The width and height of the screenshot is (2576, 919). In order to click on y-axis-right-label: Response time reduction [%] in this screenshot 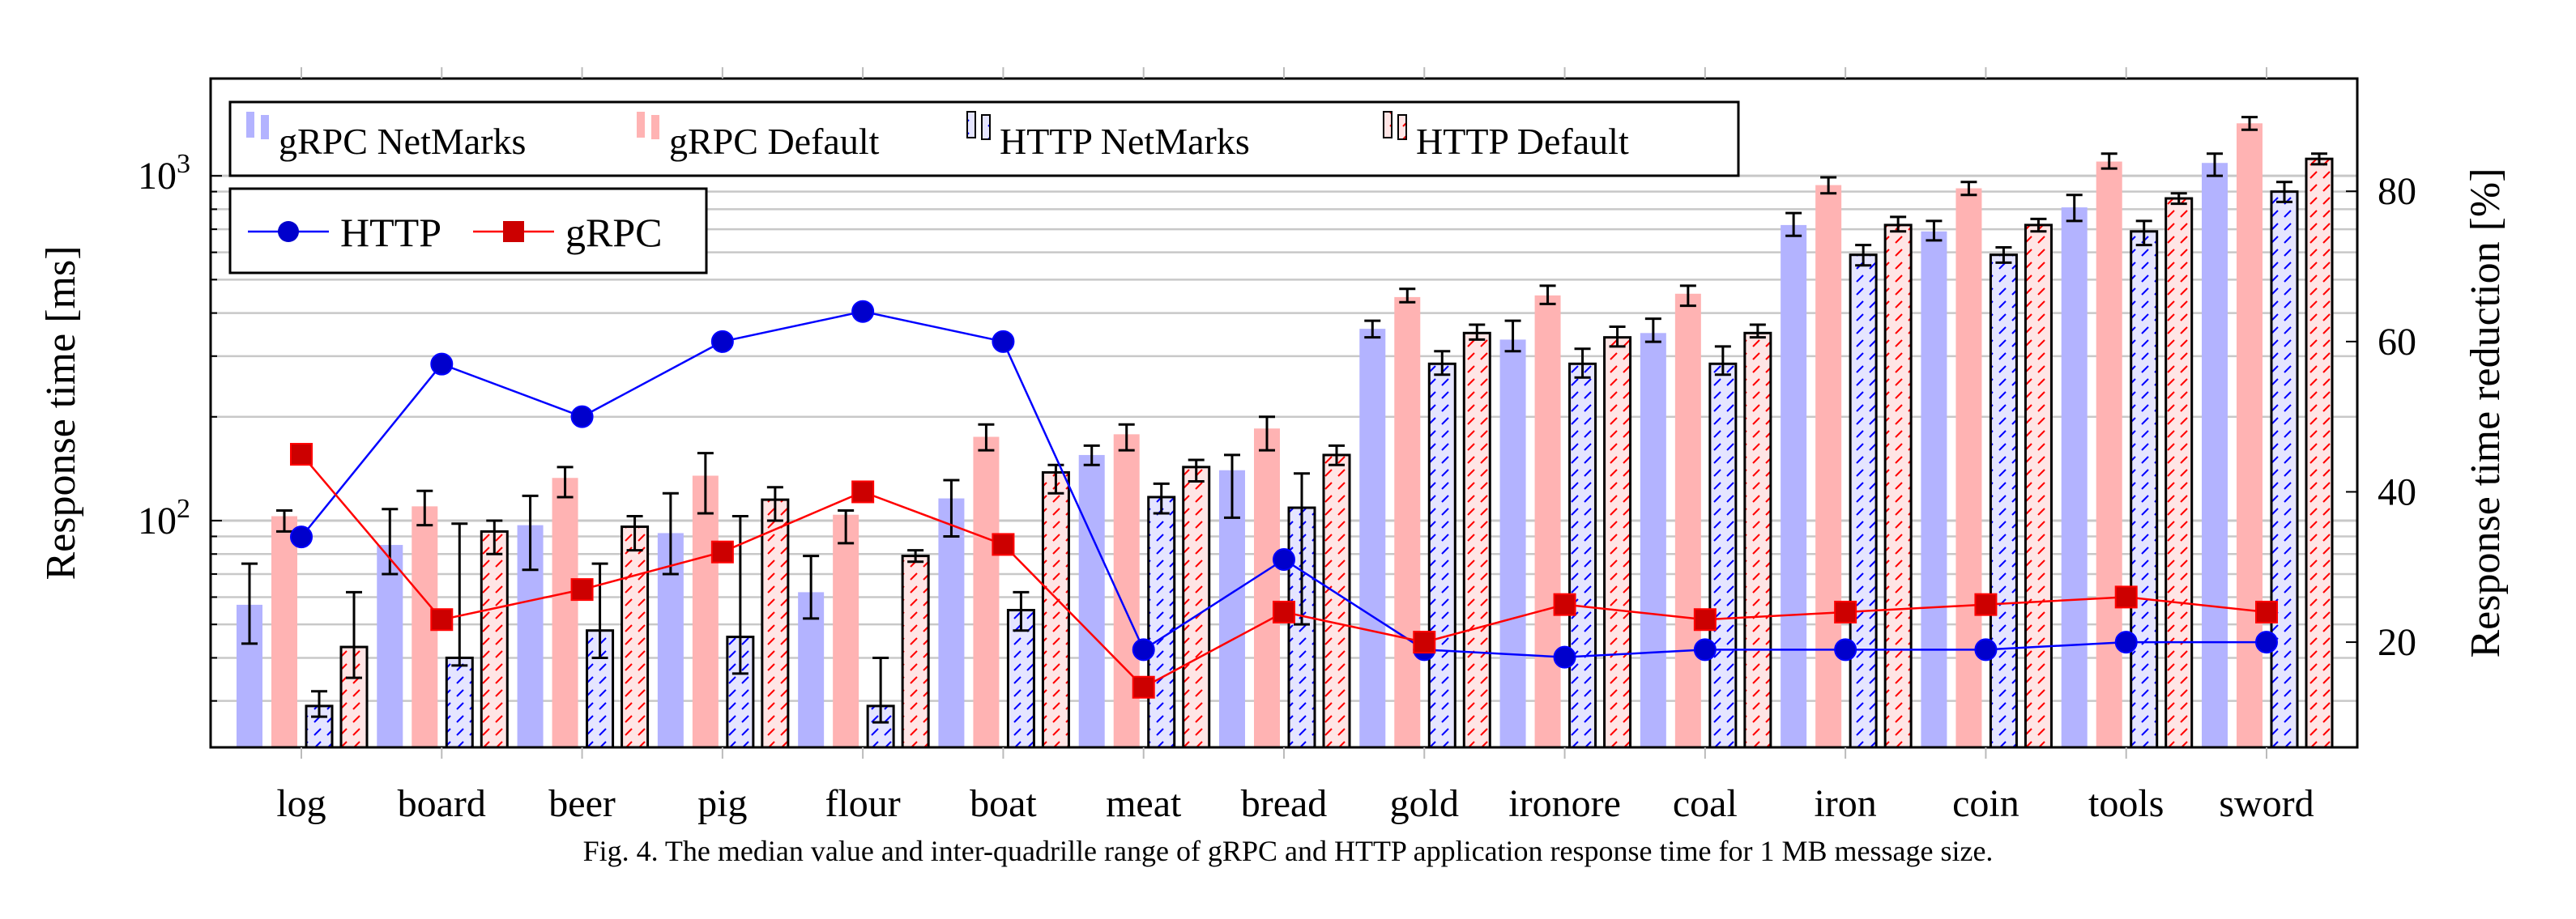, I will do `click(2486, 412)`.